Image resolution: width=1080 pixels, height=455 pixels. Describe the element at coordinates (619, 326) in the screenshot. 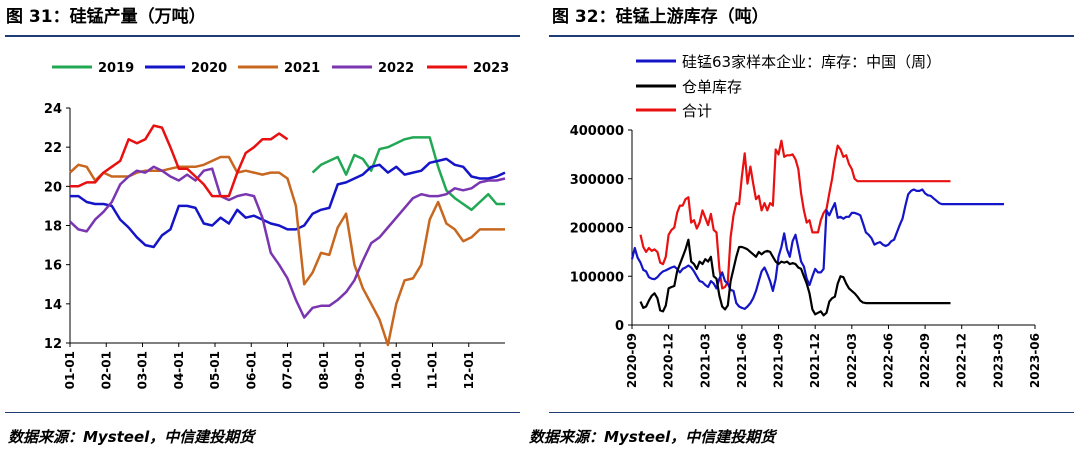

I see `right-y-tick-label: 0` at that location.